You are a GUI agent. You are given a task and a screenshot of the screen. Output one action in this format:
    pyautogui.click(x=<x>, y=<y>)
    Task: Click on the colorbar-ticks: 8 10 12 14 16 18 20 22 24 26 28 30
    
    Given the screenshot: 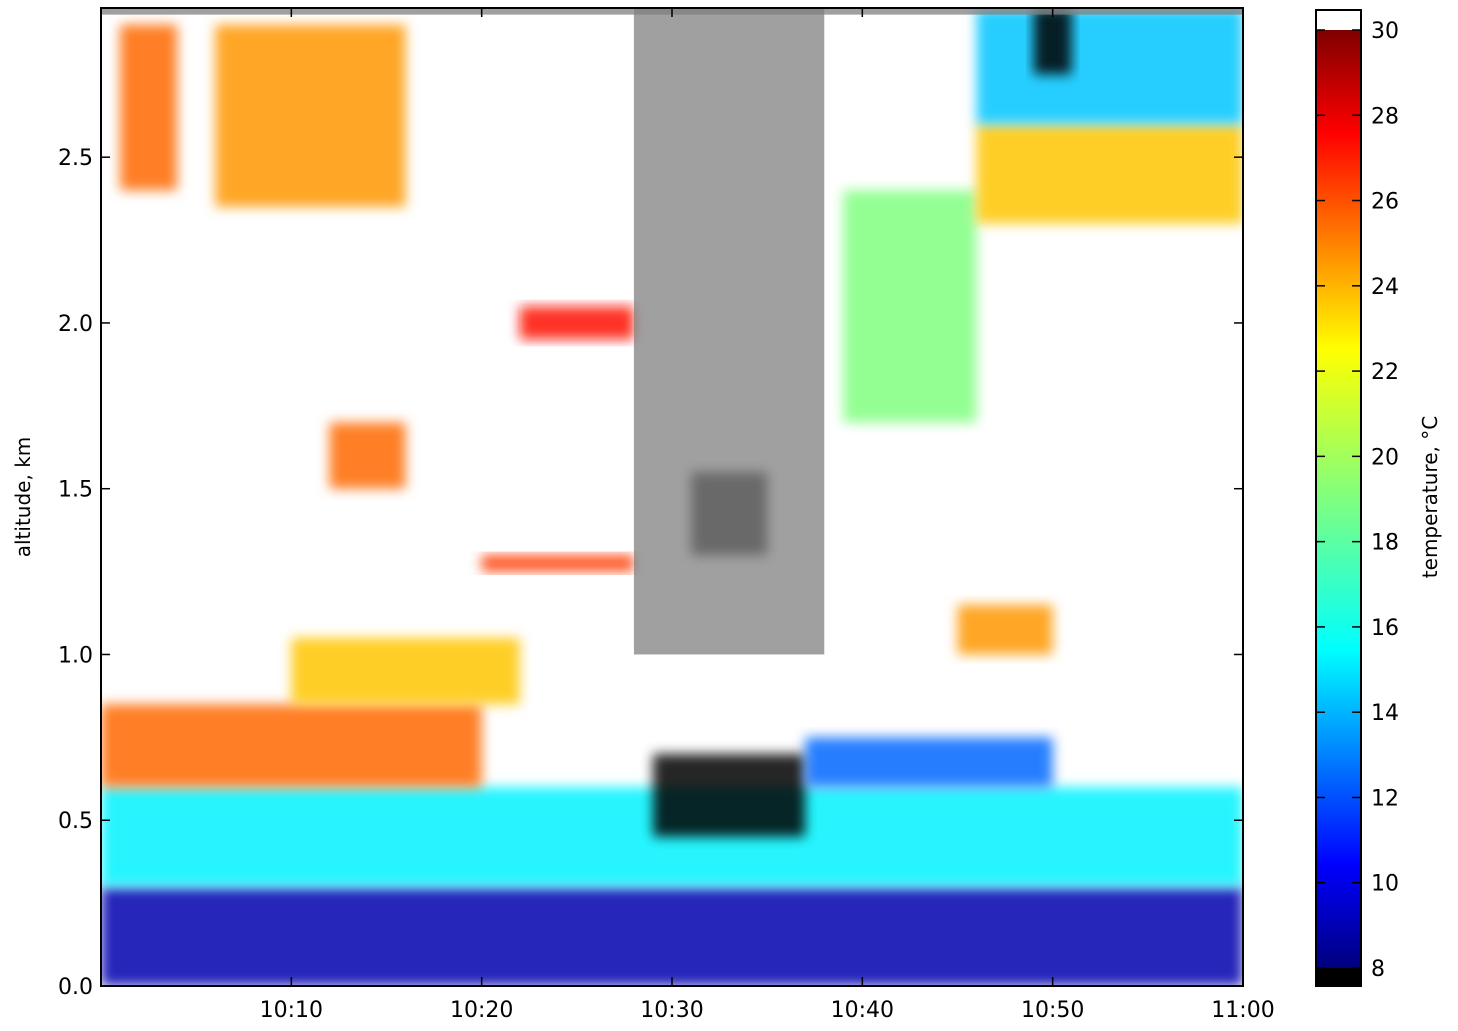 What is the action you would take?
    pyautogui.click(x=1357, y=500)
    